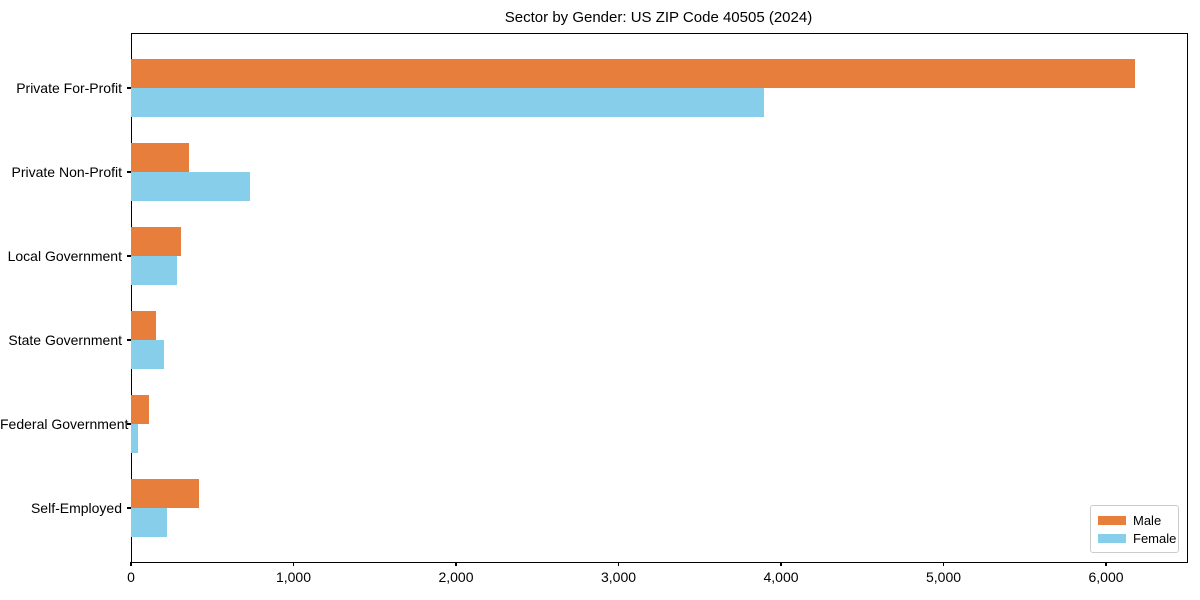 This screenshot has width=1200, height=600. Describe the element at coordinates (618, 577) in the screenshot. I see `xtick-label-3000: 3,000` at that location.